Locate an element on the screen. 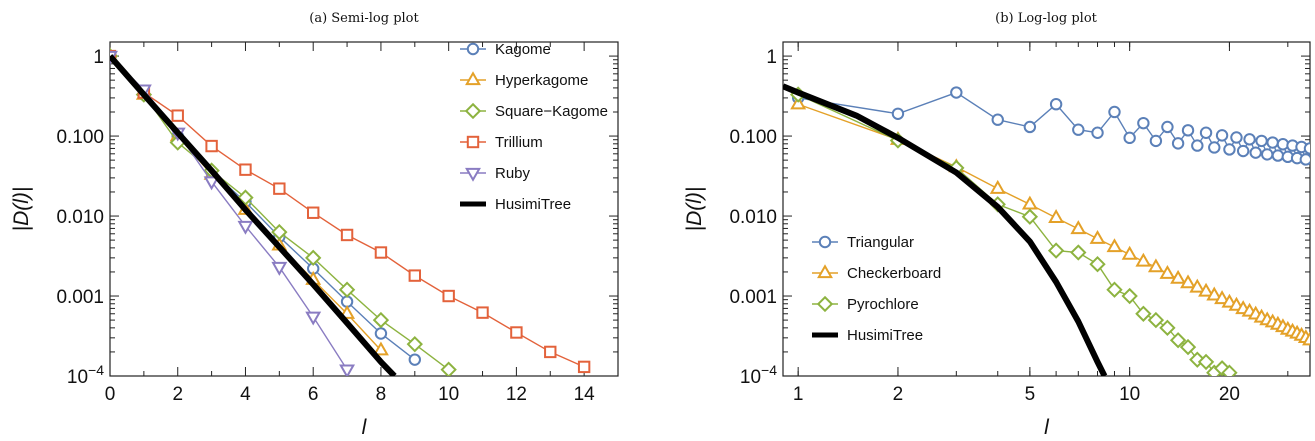 The height and width of the screenshot is (441, 1315). legend-item: Trillium is located at coordinates (501, 142).